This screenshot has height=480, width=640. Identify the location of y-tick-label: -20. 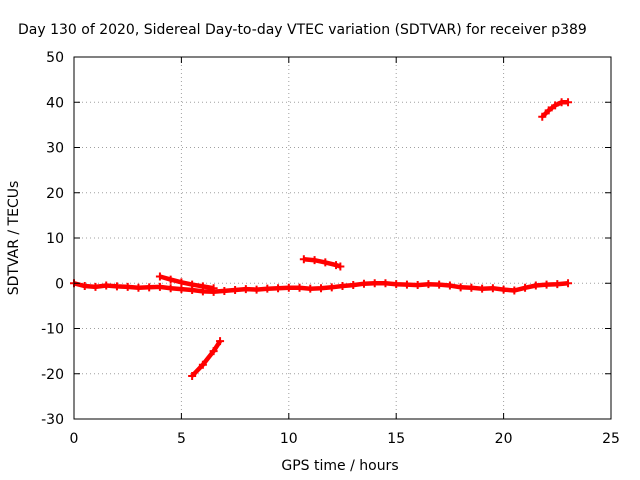
(52, 375).